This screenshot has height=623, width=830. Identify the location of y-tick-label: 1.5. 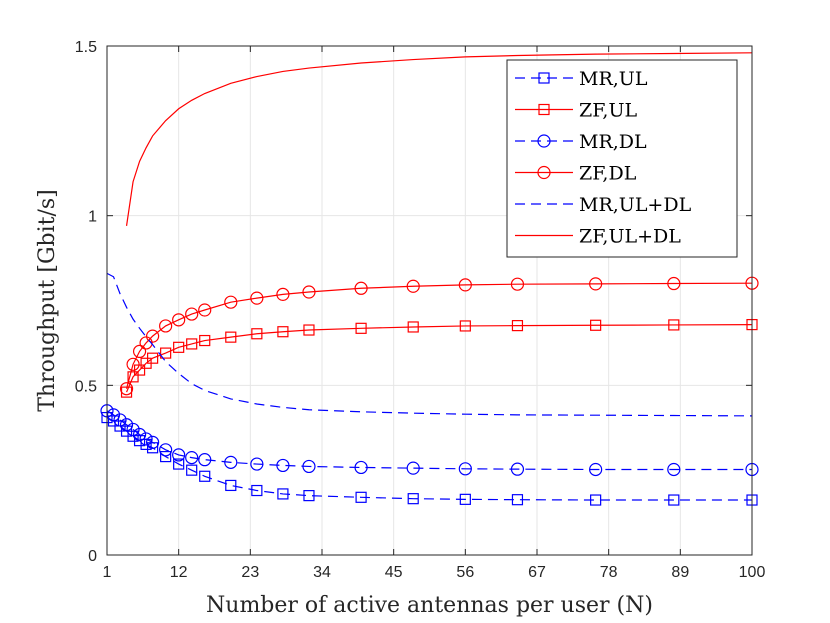
(86, 47).